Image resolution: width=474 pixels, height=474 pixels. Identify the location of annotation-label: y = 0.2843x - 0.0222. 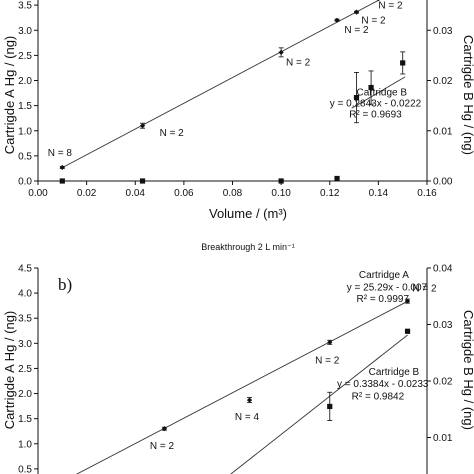
(376, 104).